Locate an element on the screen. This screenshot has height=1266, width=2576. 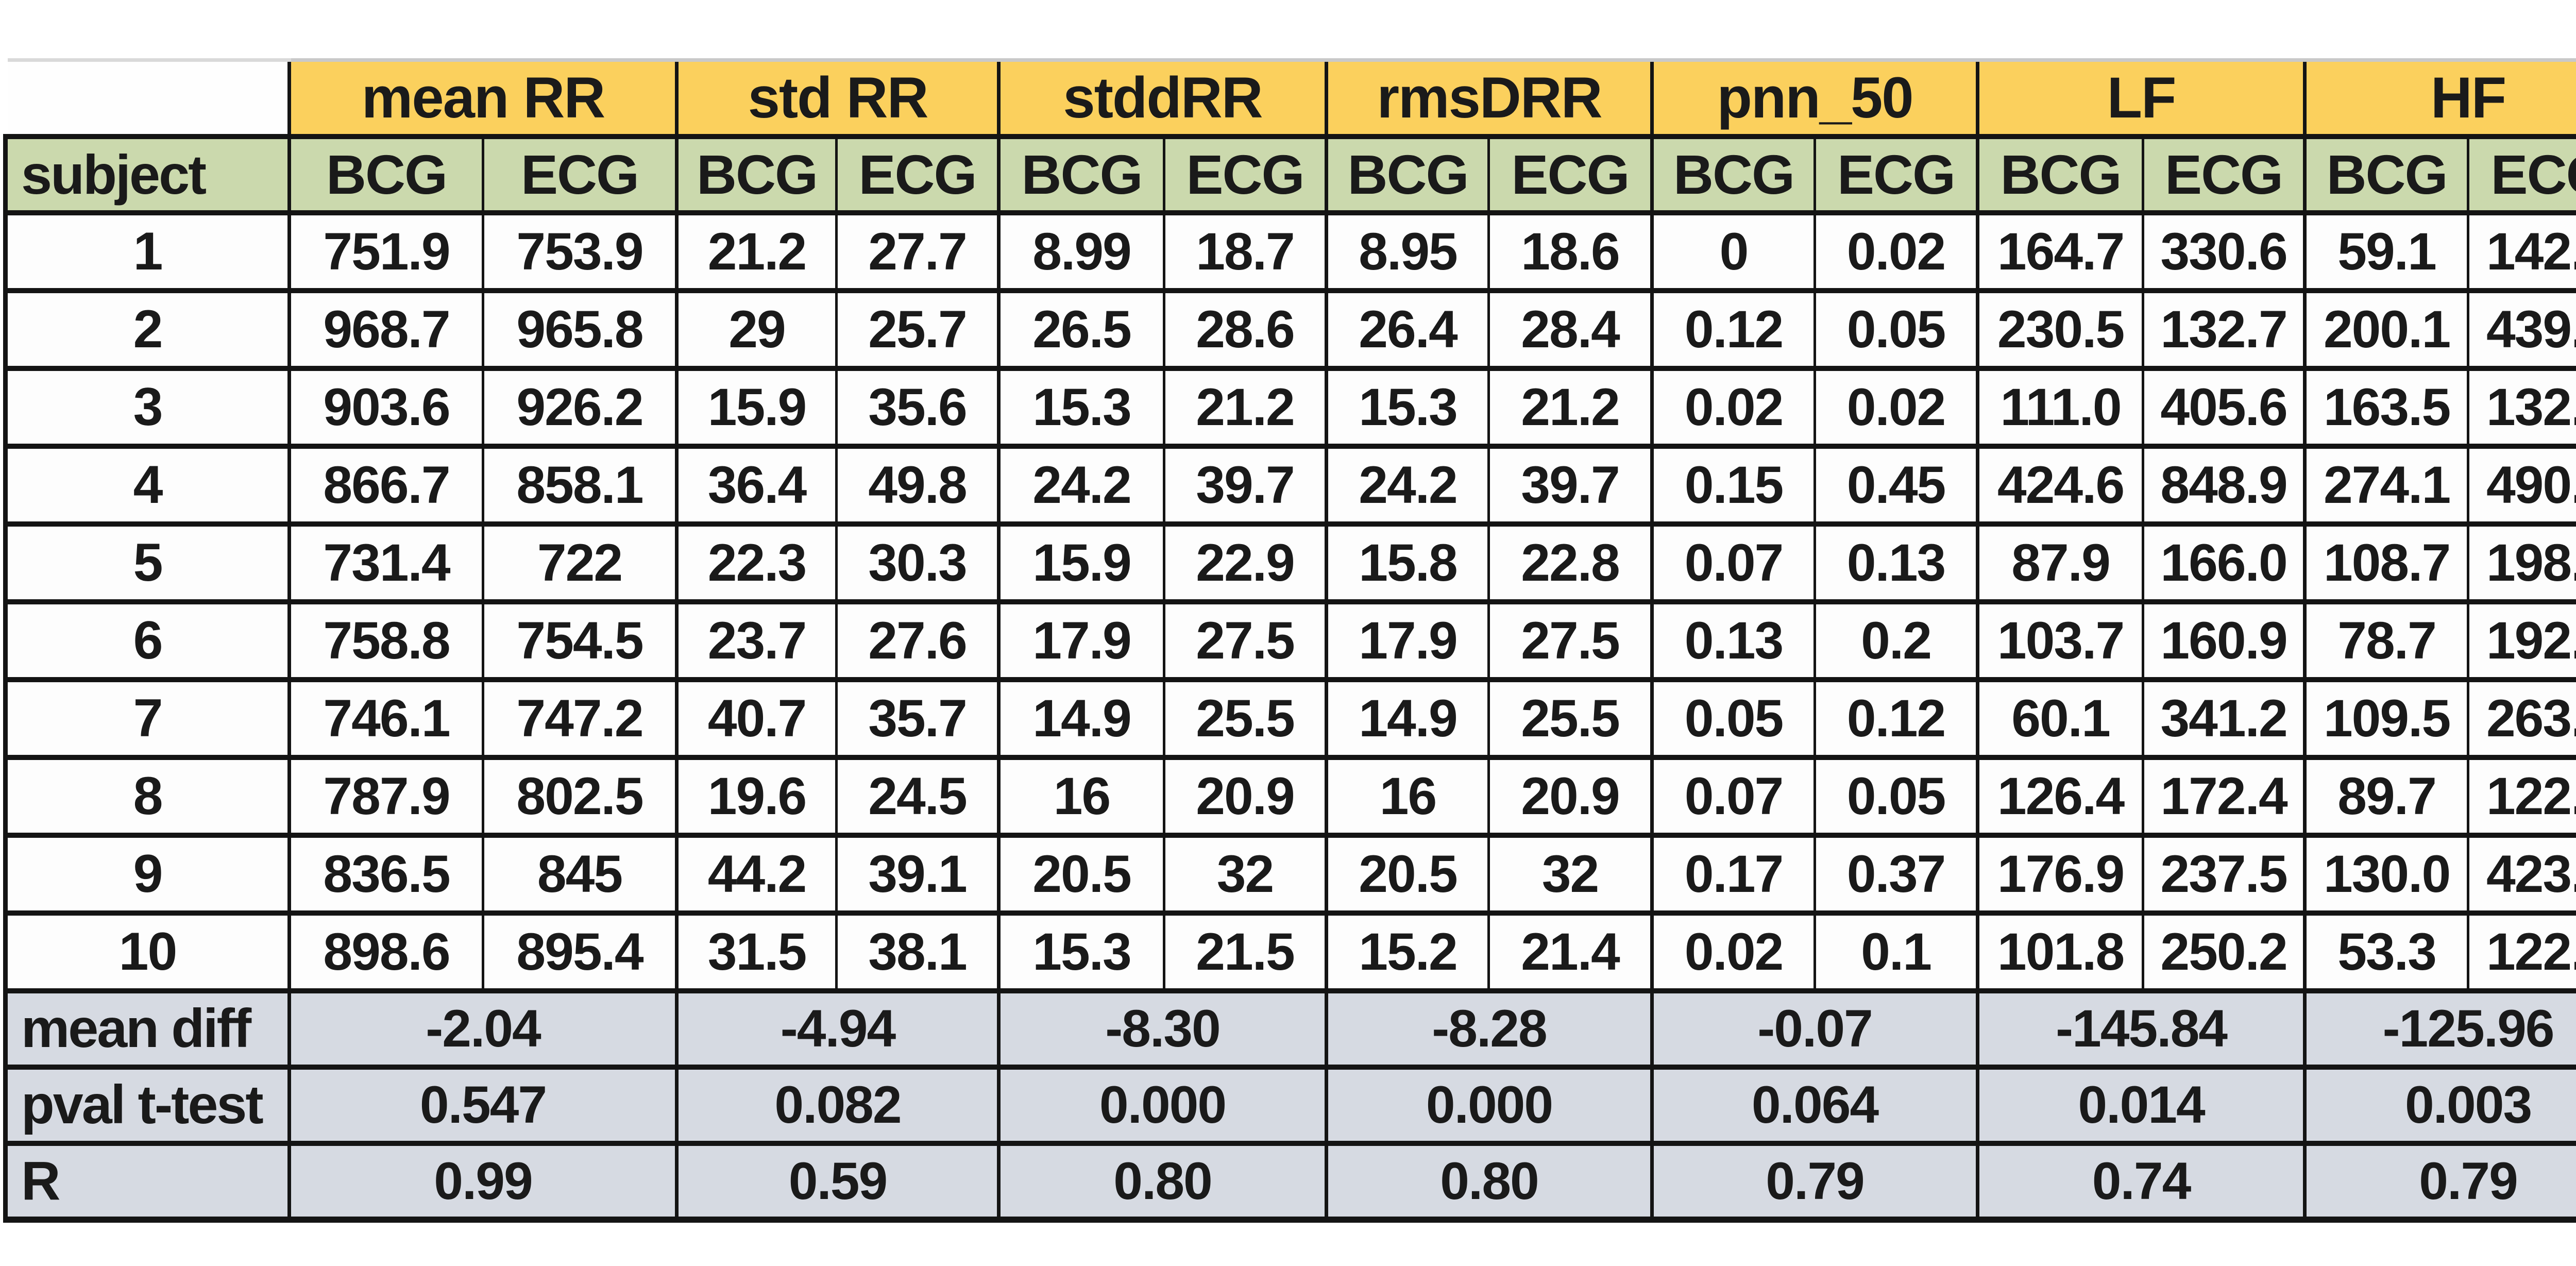
table-cell: 122.0 is located at coordinates (2521, 953).